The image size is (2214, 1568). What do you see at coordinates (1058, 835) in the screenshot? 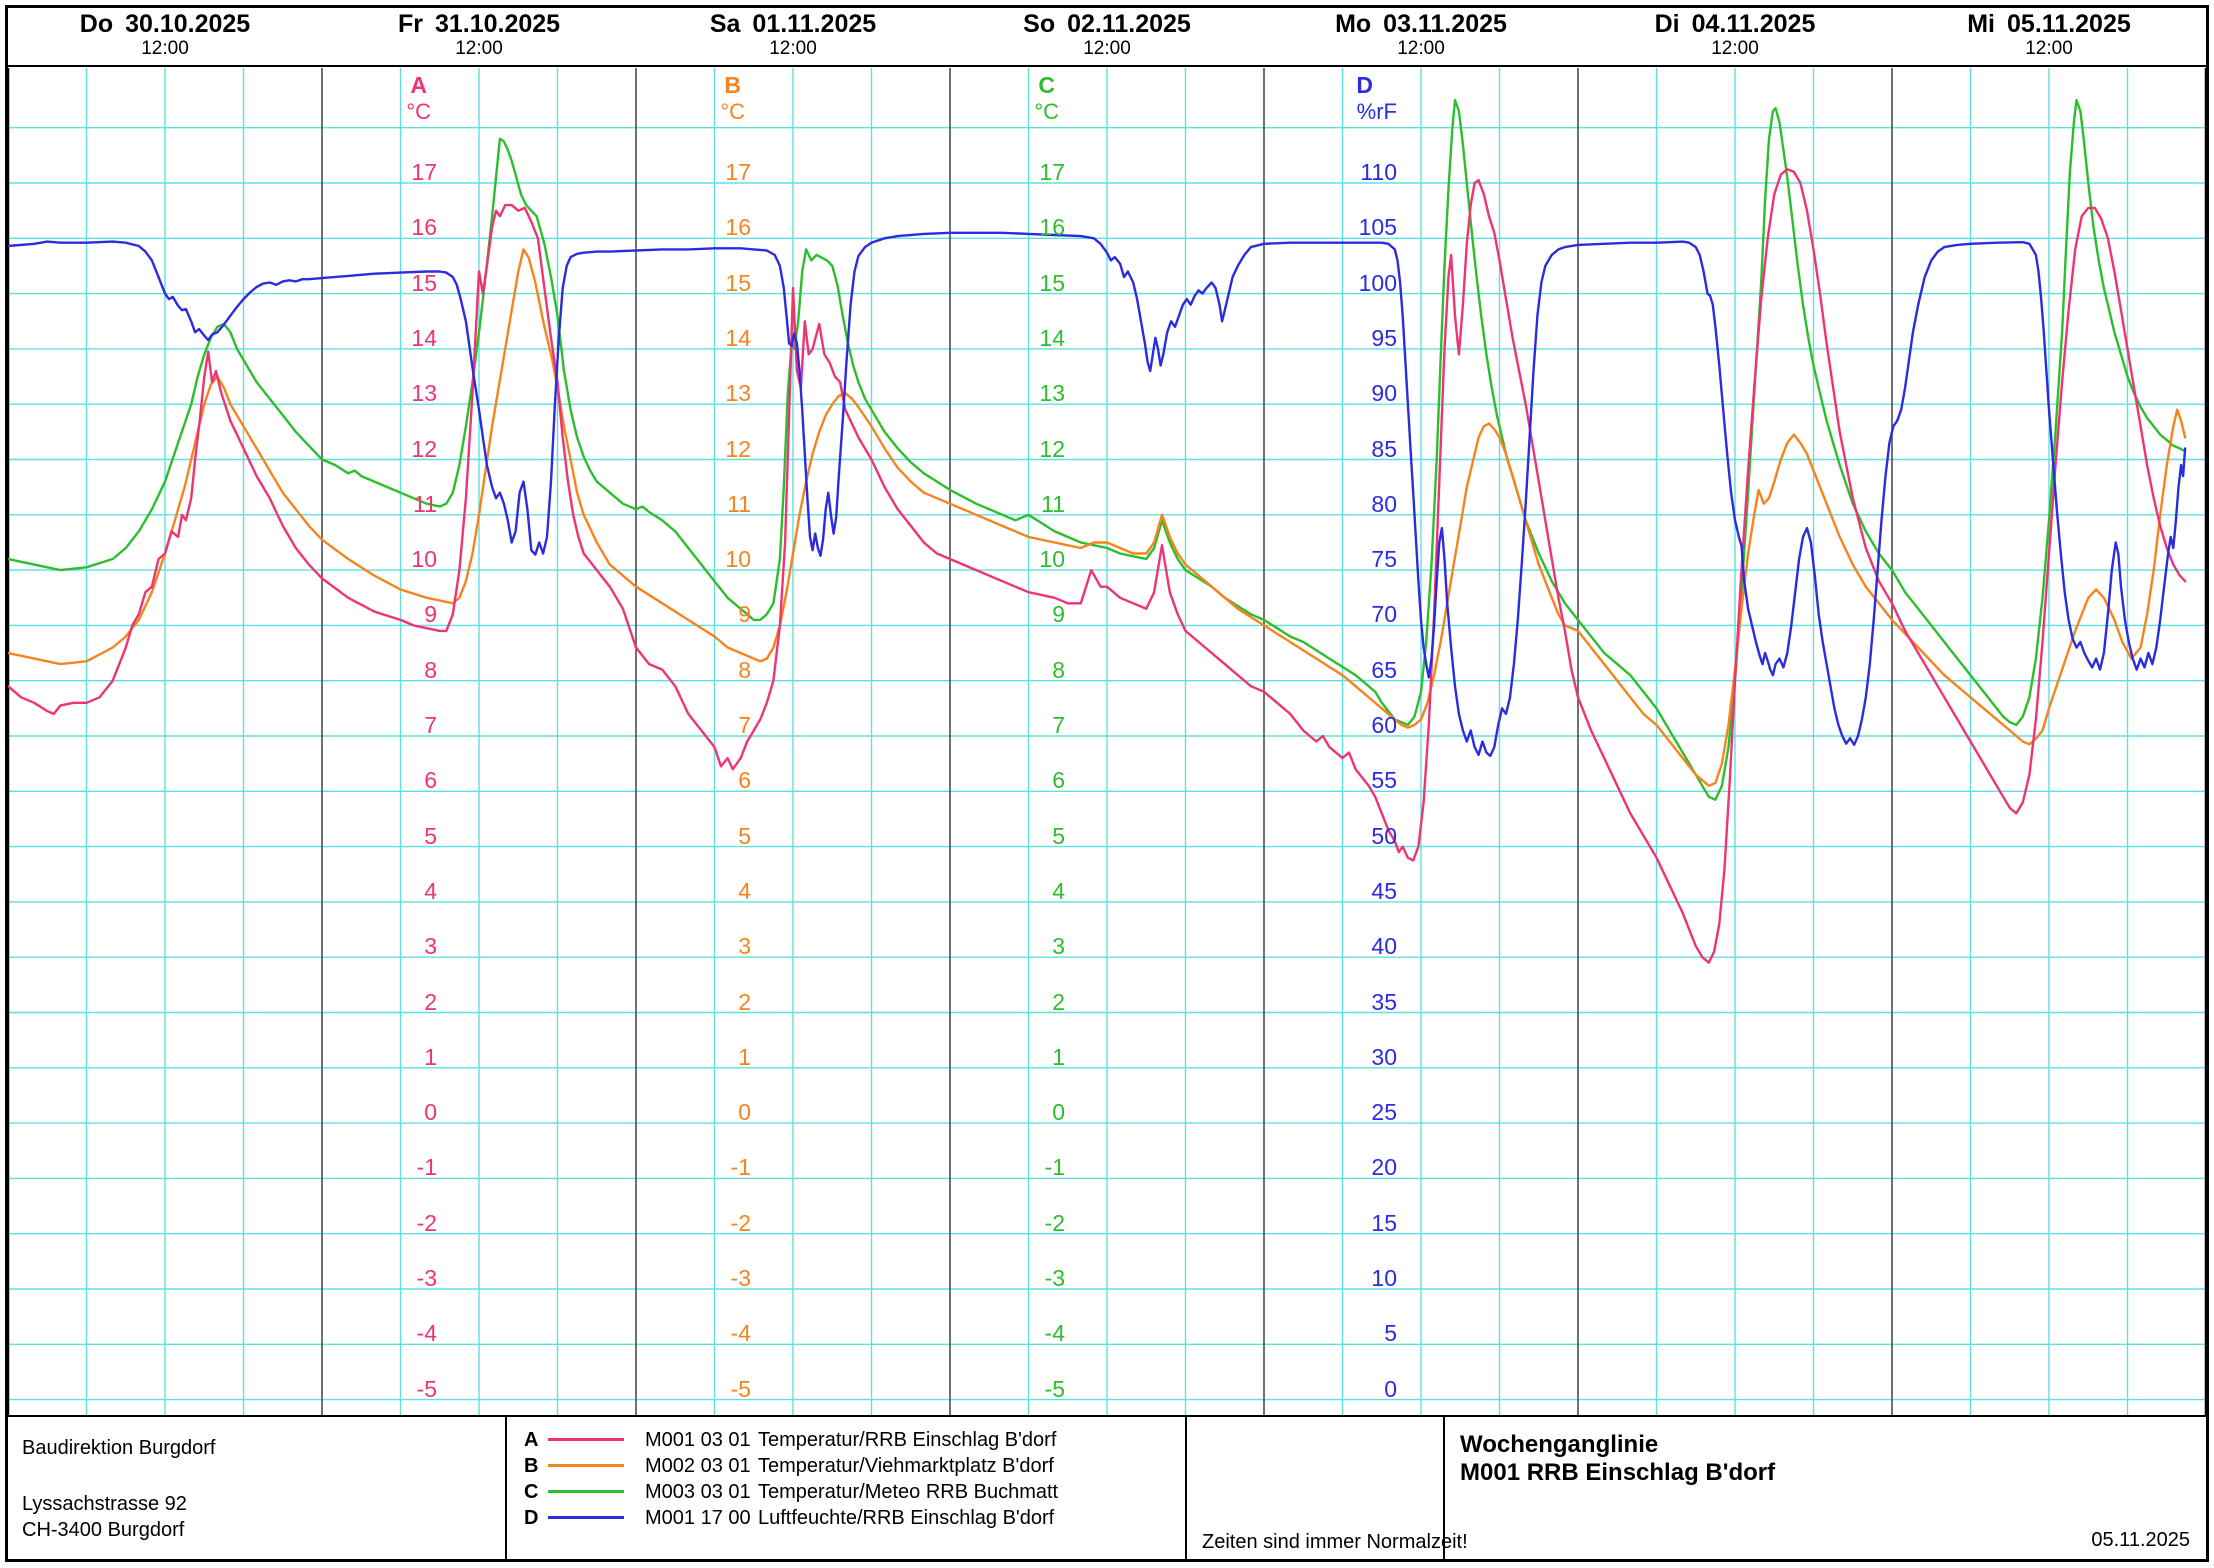
I see `axis-tick-c: 5` at bounding box center [1058, 835].